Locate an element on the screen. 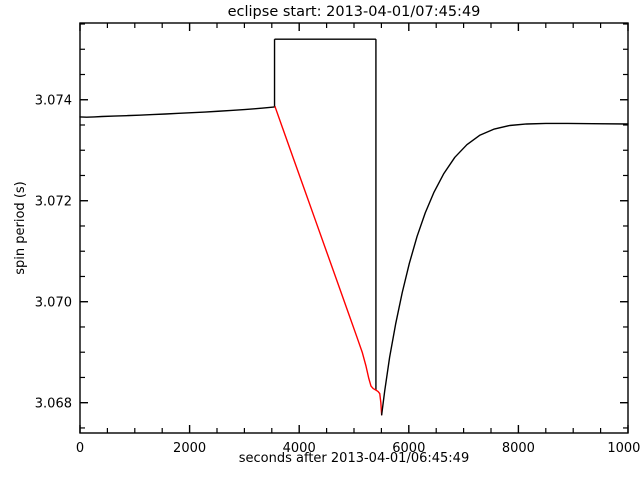 The image size is (640, 480). x-tick-label: 4000 is located at coordinates (299, 448).